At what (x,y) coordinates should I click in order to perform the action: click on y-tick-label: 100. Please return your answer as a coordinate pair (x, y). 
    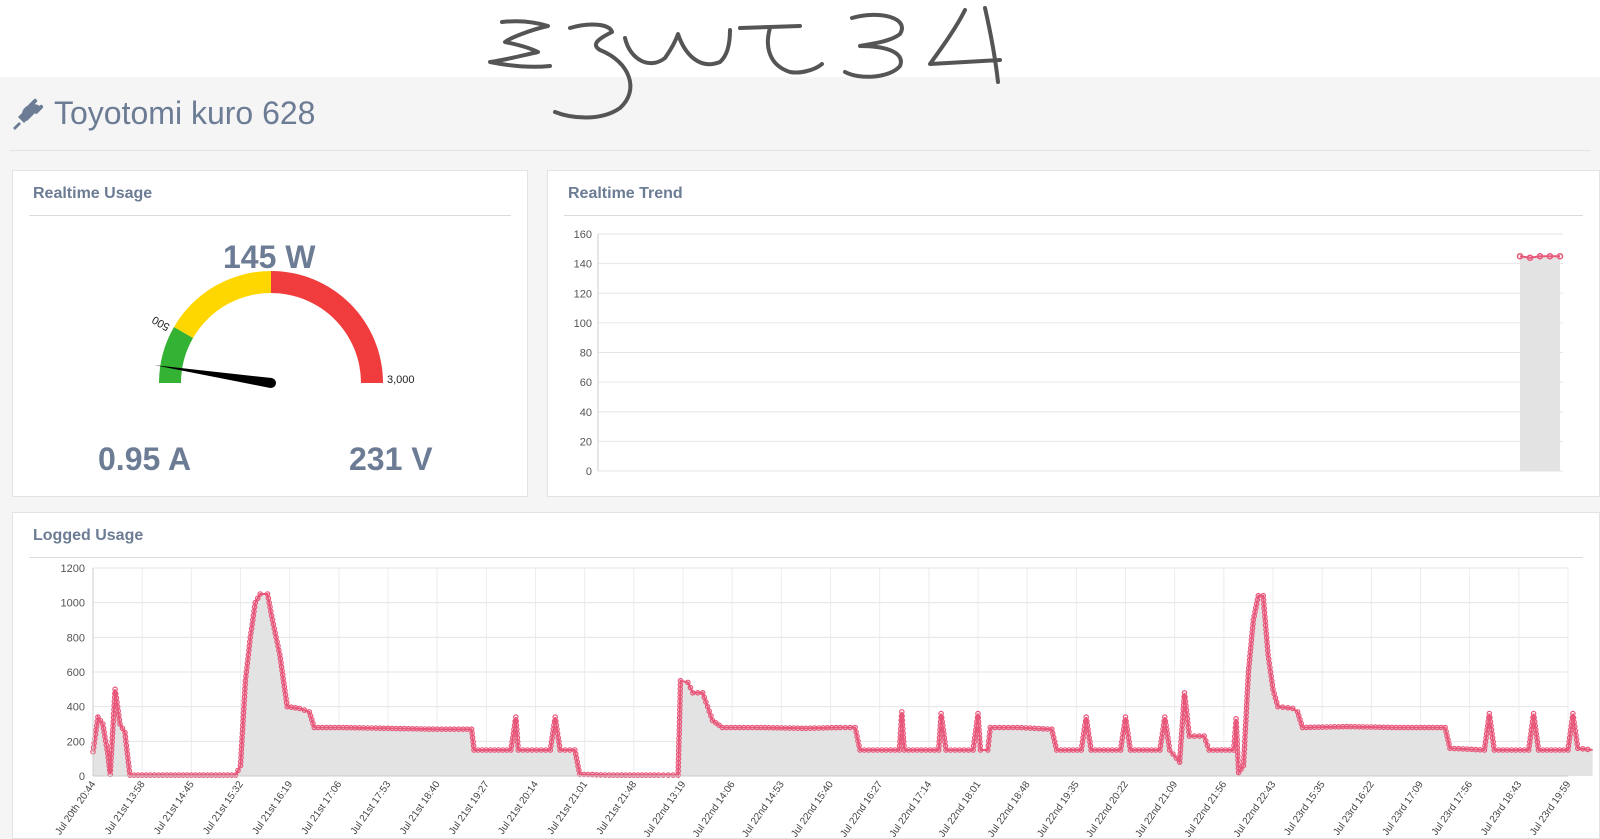
    Looking at the image, I should click on (583, 324).